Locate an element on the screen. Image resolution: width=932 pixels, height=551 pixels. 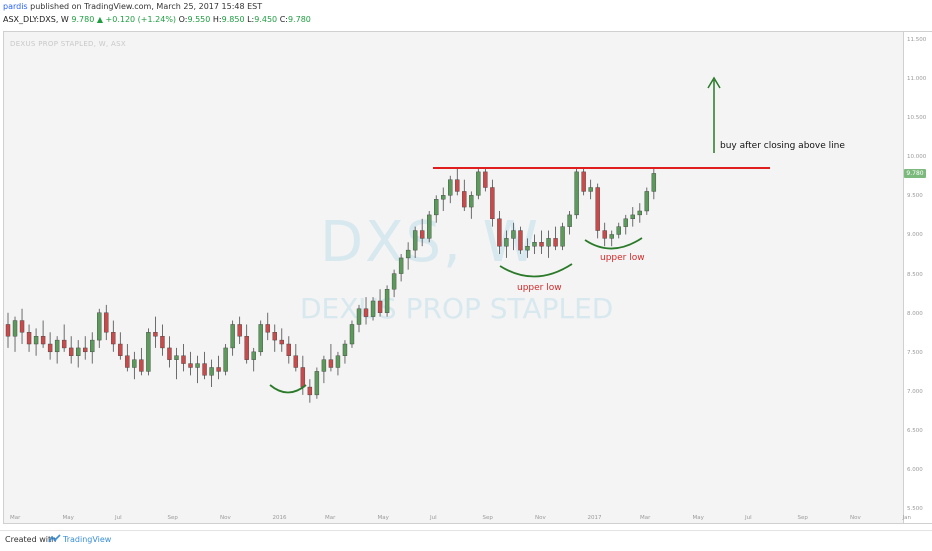
current-price-tag: 9.780 is located at coordinates (915, 173).